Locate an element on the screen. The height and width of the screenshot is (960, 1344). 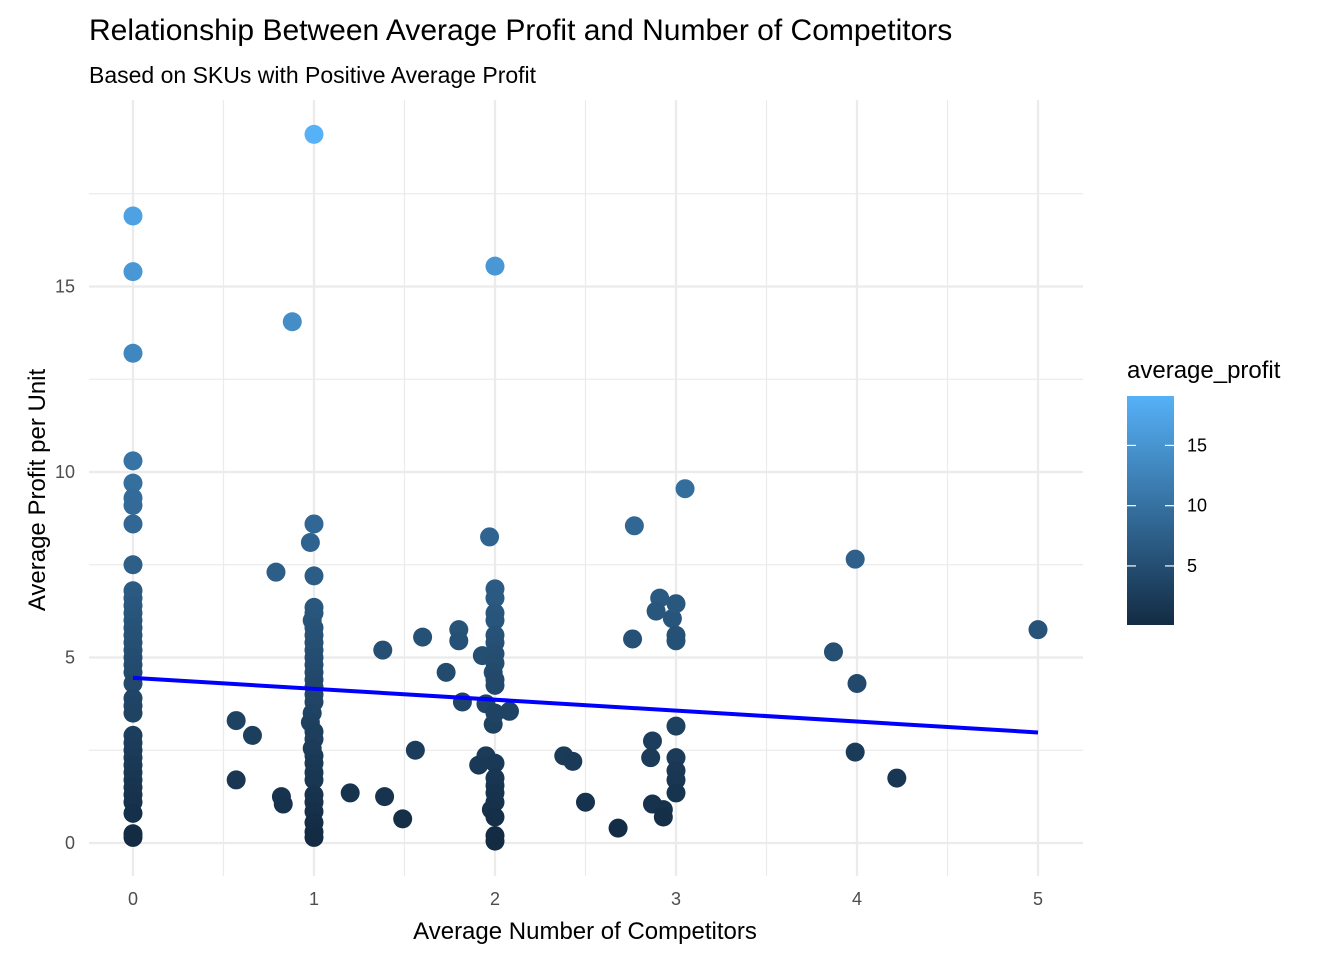
legend-tick-label: 10 is located at coordinates (1197, 506).